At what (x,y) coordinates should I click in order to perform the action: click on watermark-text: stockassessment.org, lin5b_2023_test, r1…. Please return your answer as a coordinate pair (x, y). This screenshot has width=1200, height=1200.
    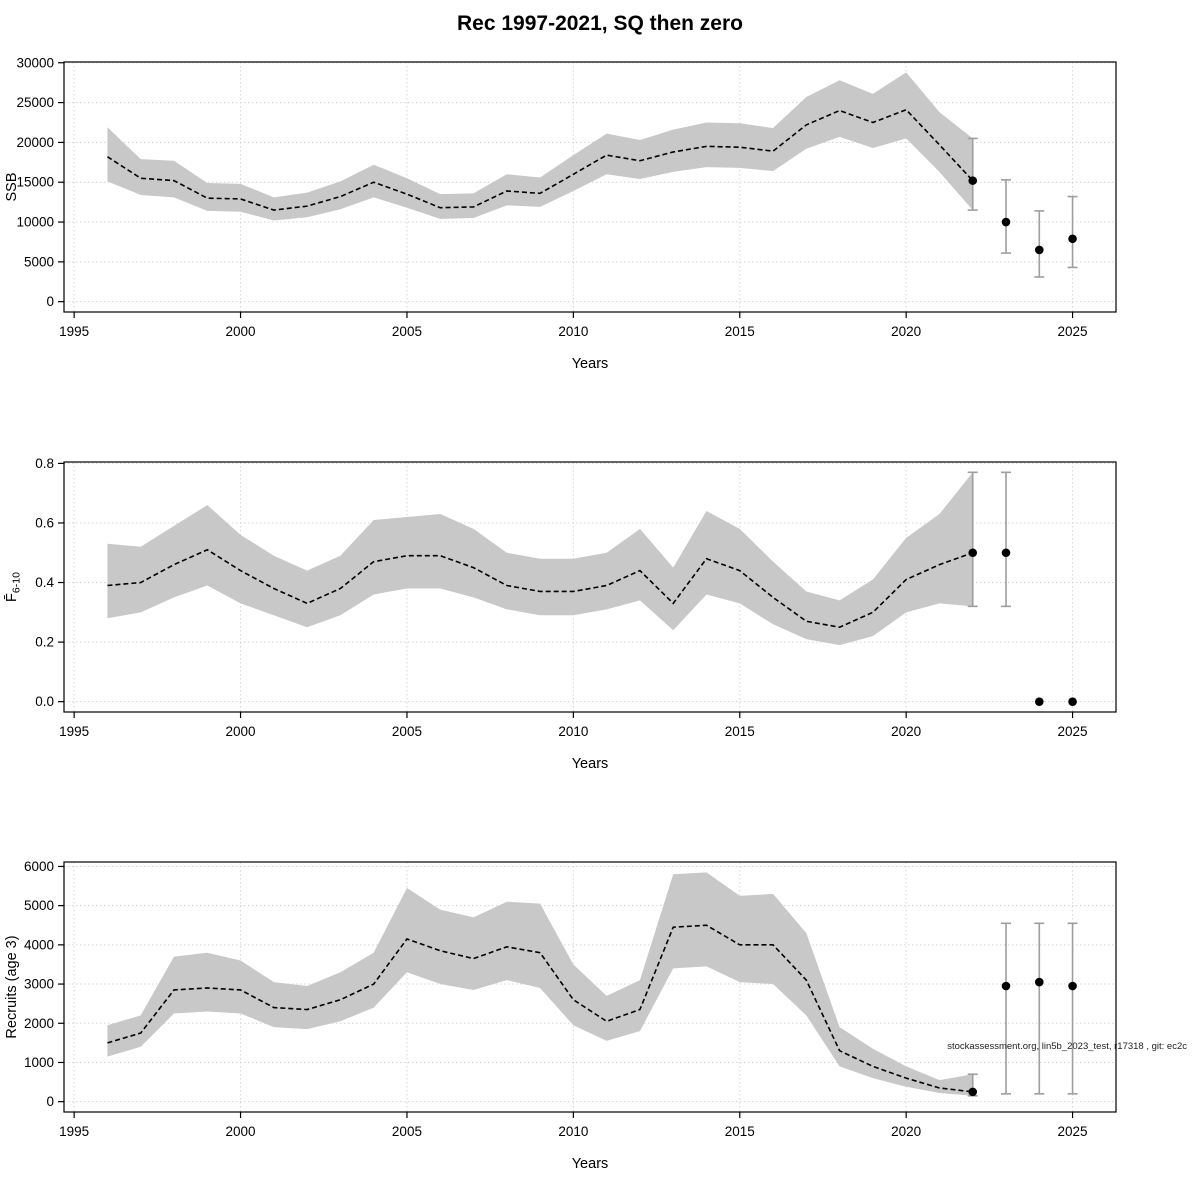
    Looking at the image, I should click on (1067, 1046).